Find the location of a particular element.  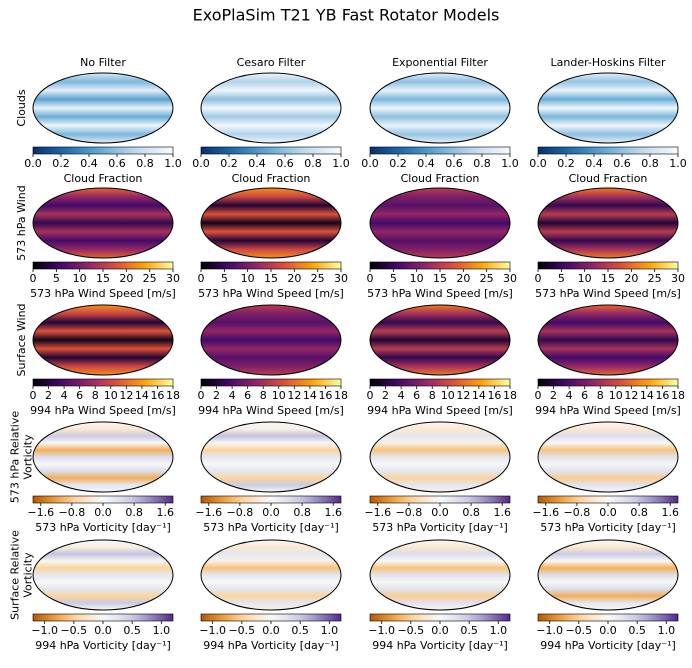

colorbar-tick-label: −0.5 is located at coordinates (410, 630).